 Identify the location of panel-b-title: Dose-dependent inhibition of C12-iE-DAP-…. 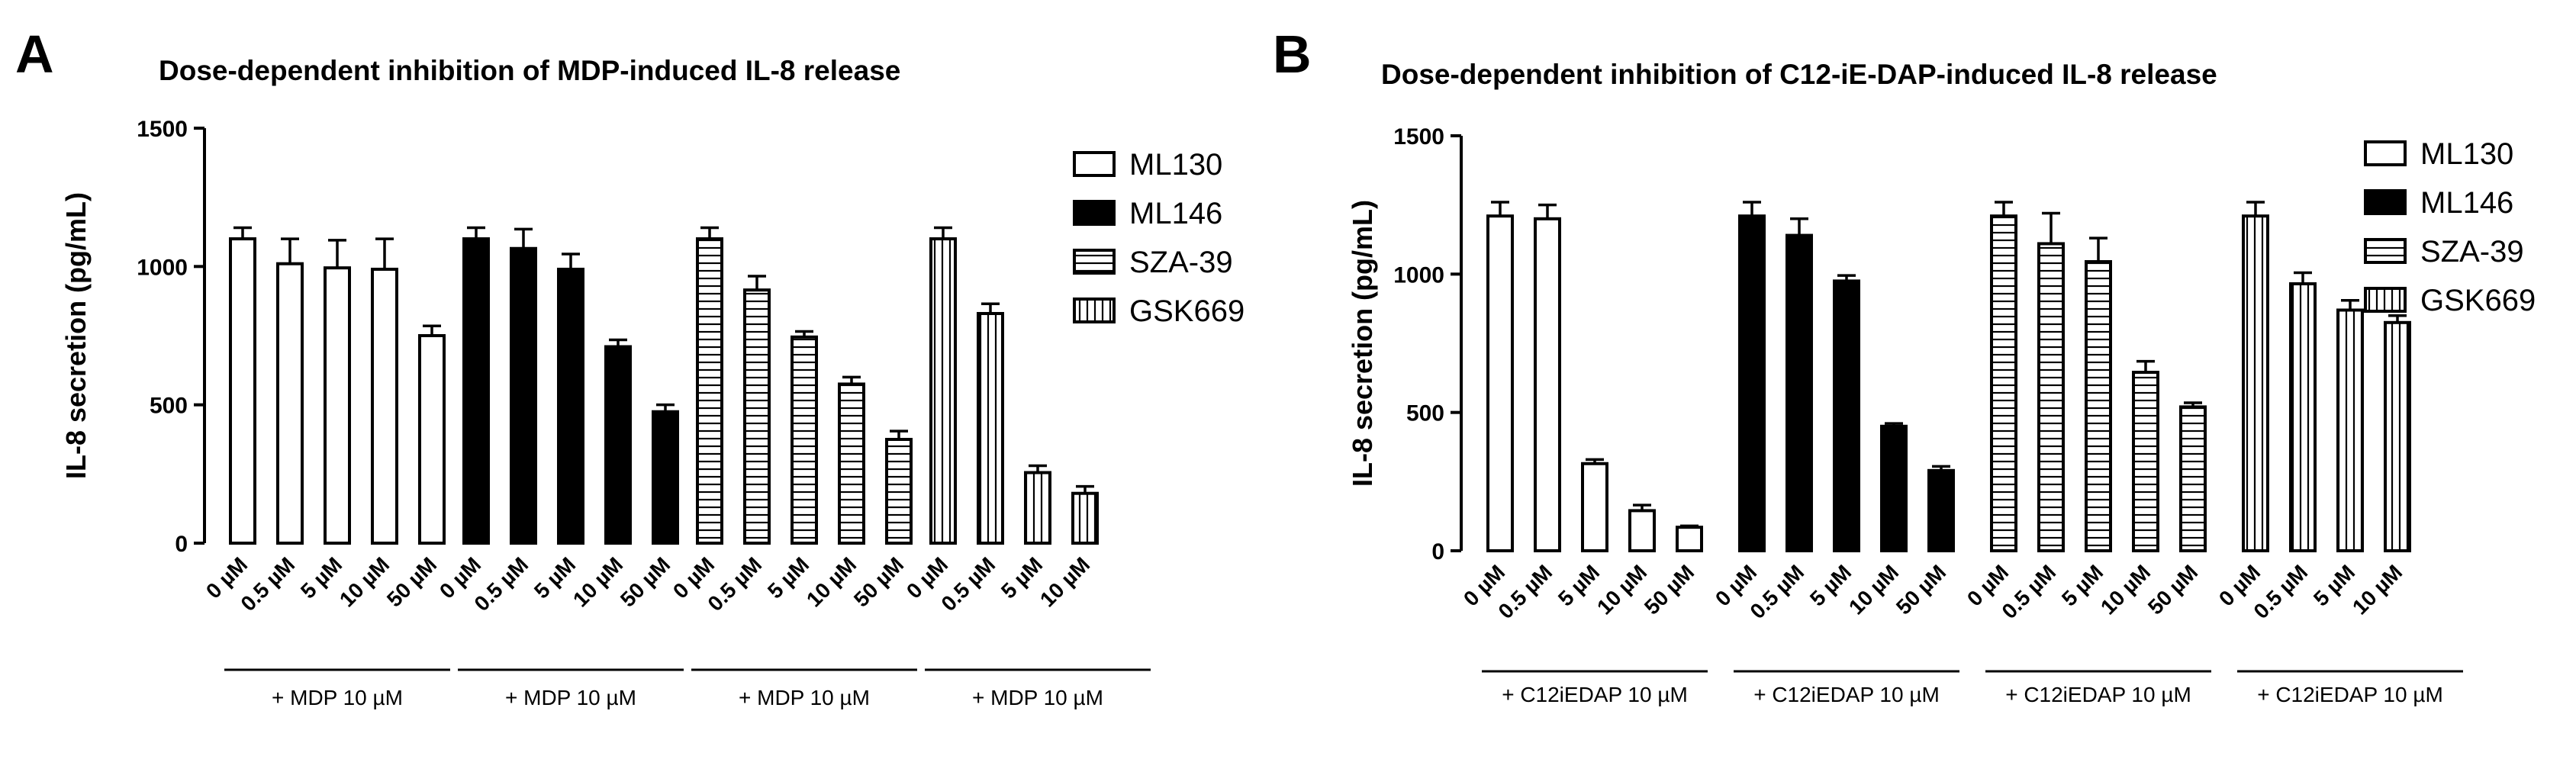
(1799, 74).